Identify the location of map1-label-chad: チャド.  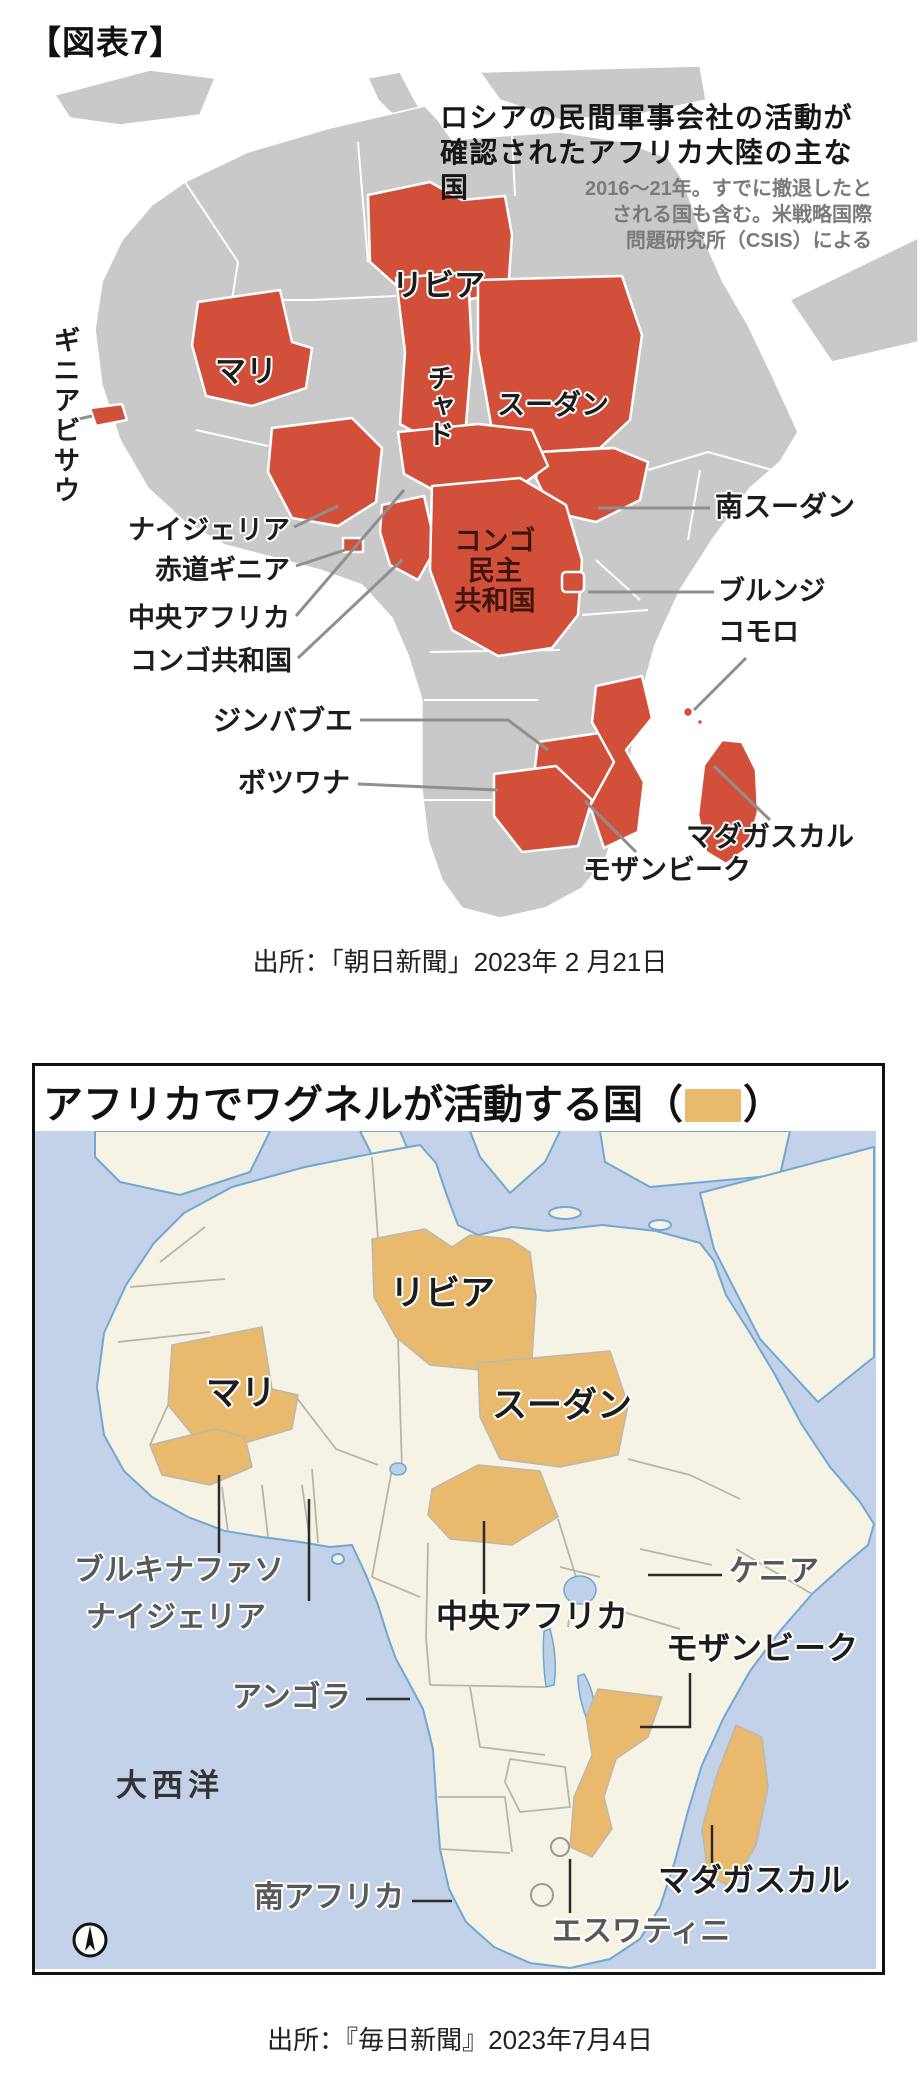
(438, 406).